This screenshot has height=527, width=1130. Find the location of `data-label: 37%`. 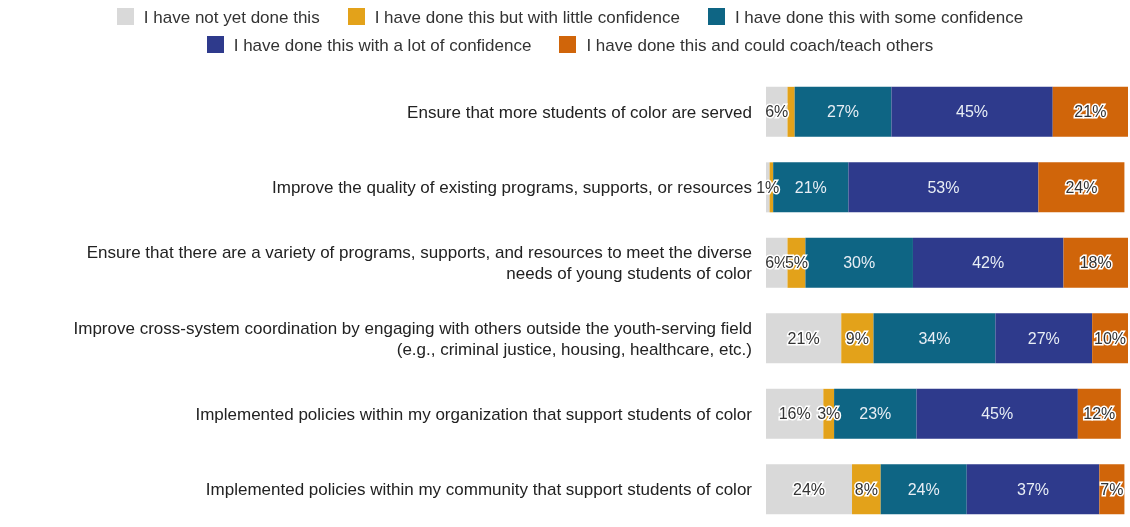

data-label: 37% is located at coordinates (1033, 489).